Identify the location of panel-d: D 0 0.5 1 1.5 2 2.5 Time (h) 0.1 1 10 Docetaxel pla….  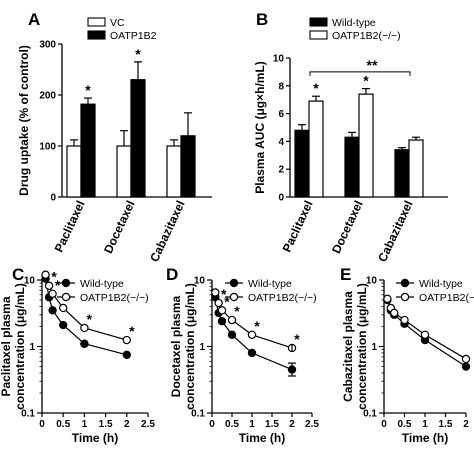
(242, 355).